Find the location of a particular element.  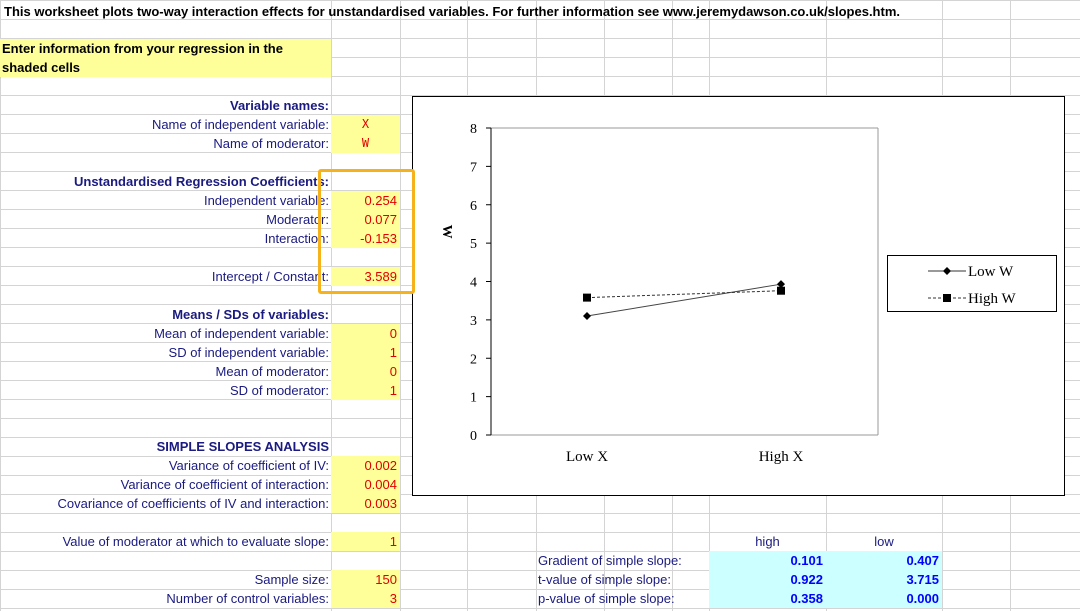

iv-mean-label: Mean of independent variable: is located at coordinates (241, 333).